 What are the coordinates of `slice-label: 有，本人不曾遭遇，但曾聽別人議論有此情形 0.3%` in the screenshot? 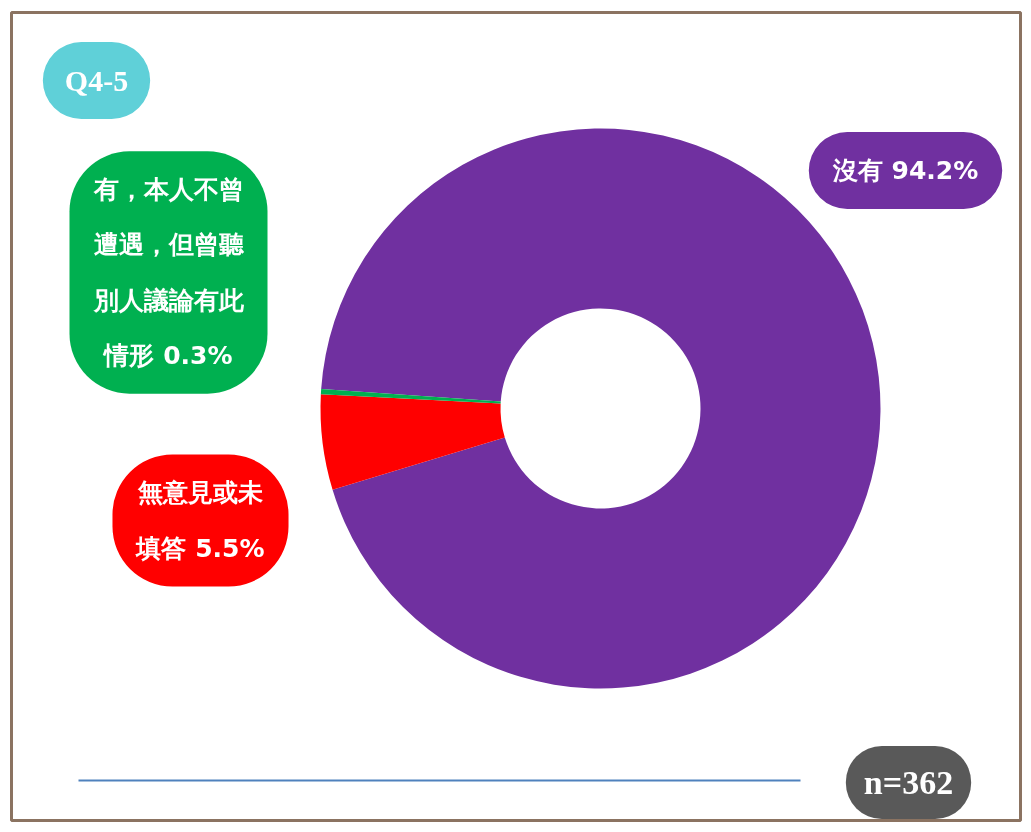 It's located at (168, 272).